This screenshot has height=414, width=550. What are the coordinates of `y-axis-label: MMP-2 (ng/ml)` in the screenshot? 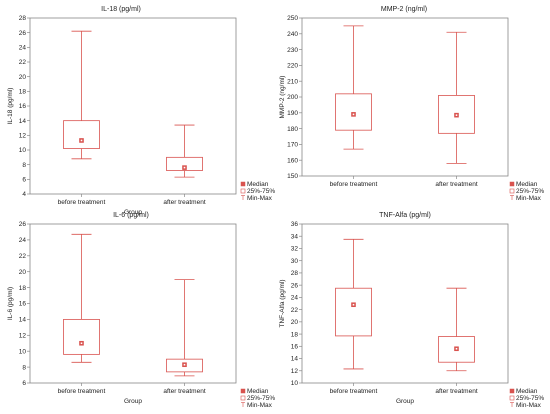 It's located at (282, 97).